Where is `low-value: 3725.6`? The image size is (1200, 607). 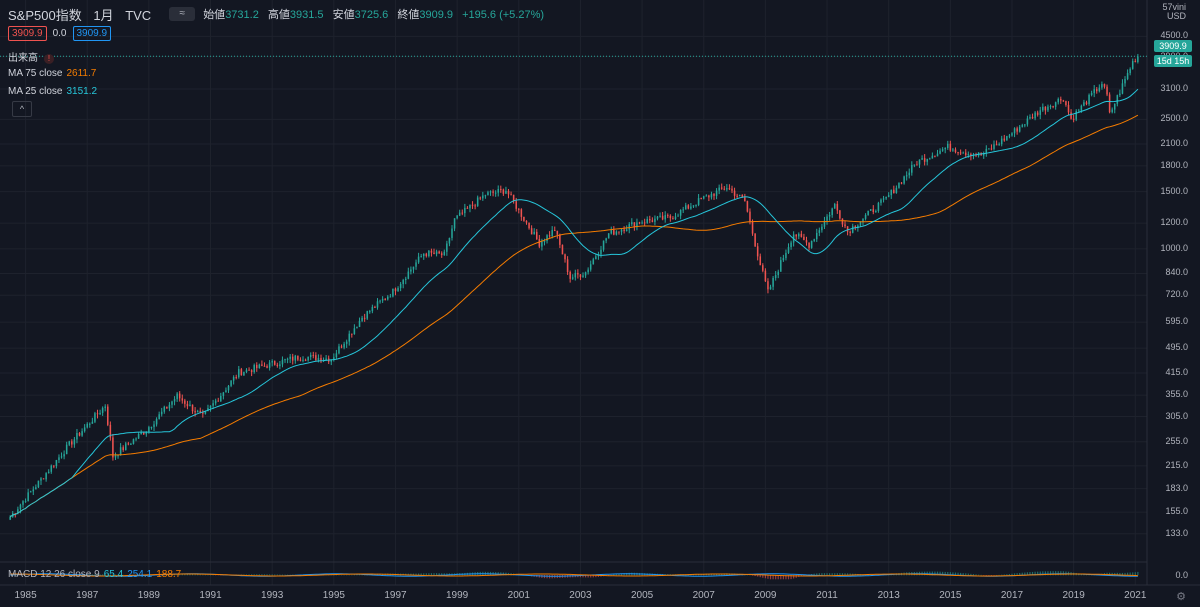
low-value: 3725.6 is located at coordinates (371, 15).